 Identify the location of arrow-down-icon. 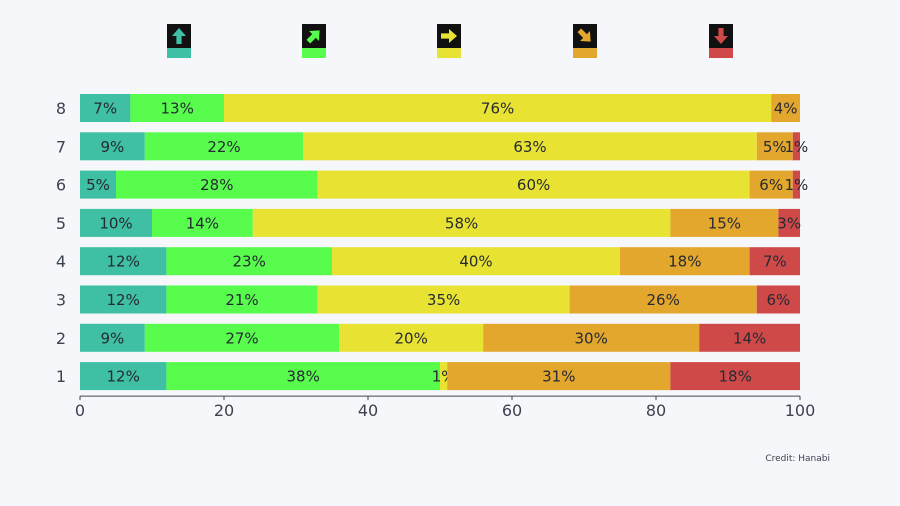
(721, 36).